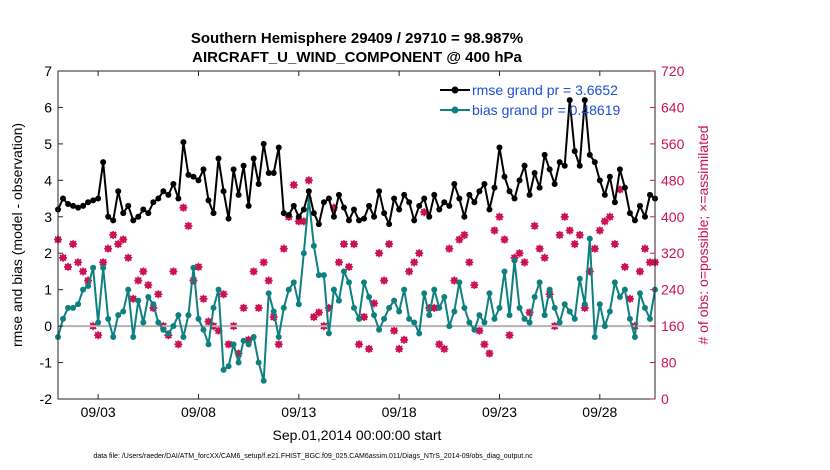  What do you see at coordinates (673, 71) in the screenshot?
I see `y-right-tick-label: 720` at bounding box center [673, 71].